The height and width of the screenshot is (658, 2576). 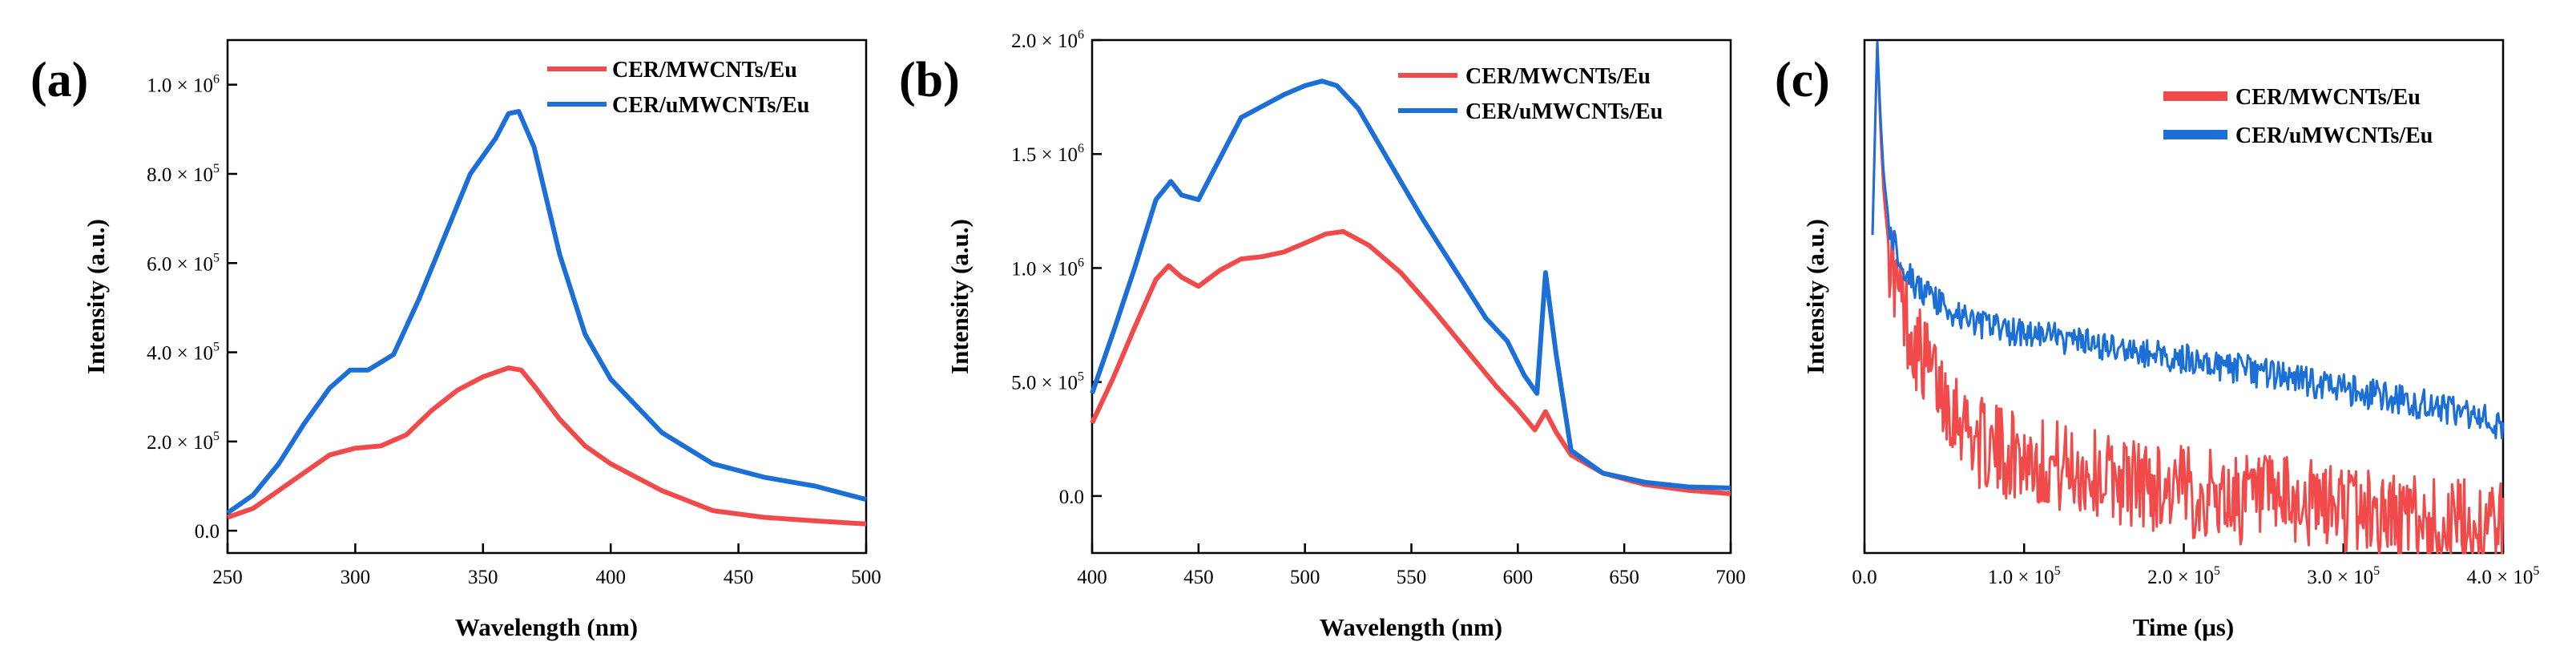 I want to click on y-tick-label: 2.0 × 10⁵, so click(x=183, y=442).